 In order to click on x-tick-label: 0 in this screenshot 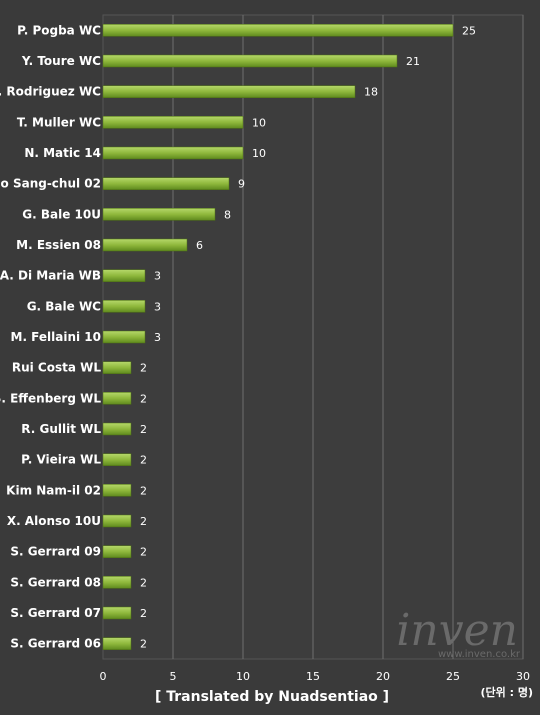, I will do `click(103, 676)`.